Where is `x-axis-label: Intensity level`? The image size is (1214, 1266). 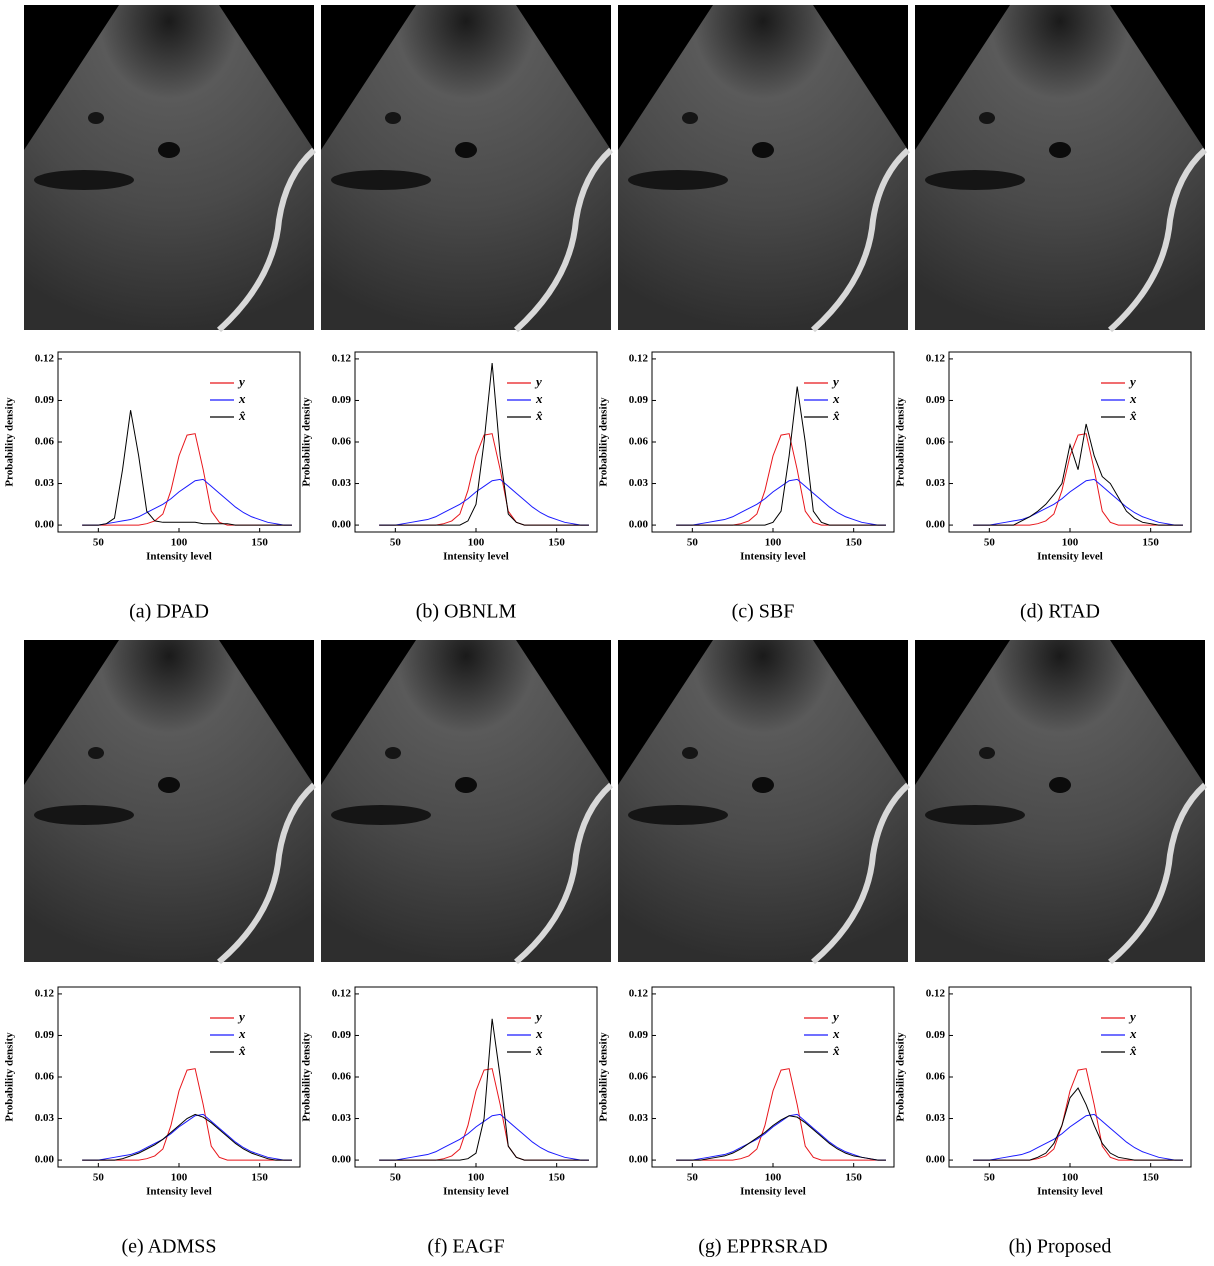
x-axis-label: Intensity level is located at coordinates (1070, 1192).